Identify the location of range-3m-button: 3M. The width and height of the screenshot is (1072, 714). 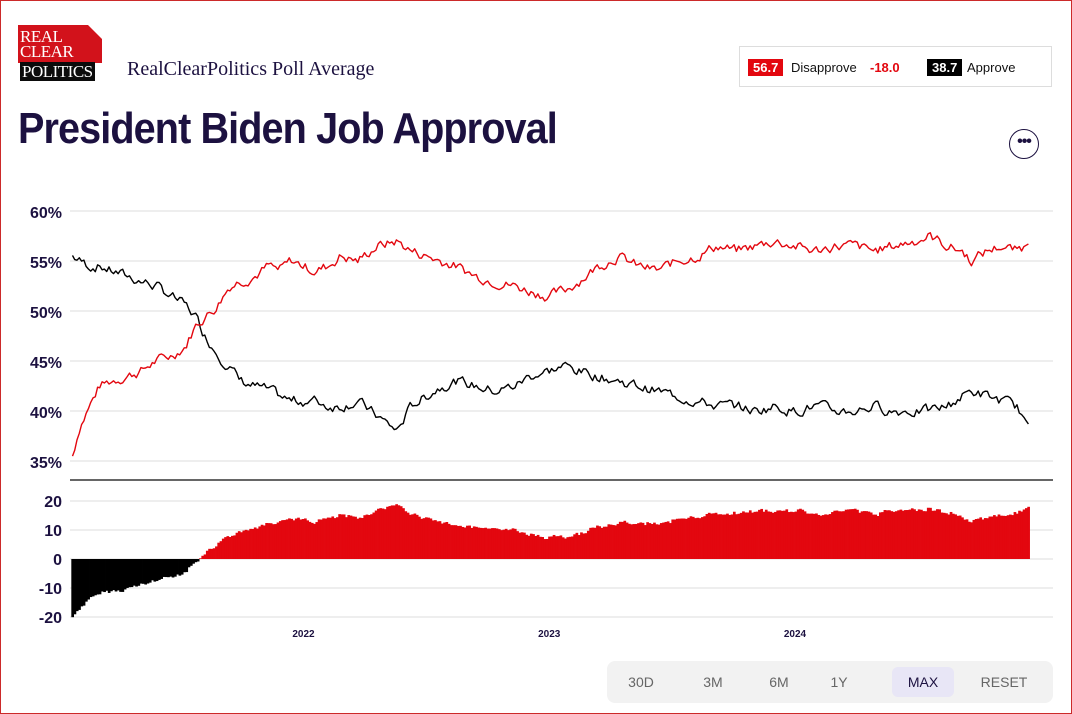
(713, 682).